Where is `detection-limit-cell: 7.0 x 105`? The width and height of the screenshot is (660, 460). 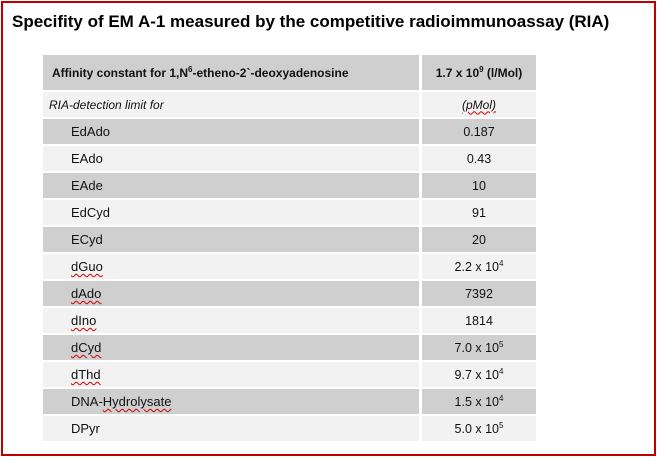 detection-limit-cell: 7.0 x 105 is located at coordinates (477, 348).